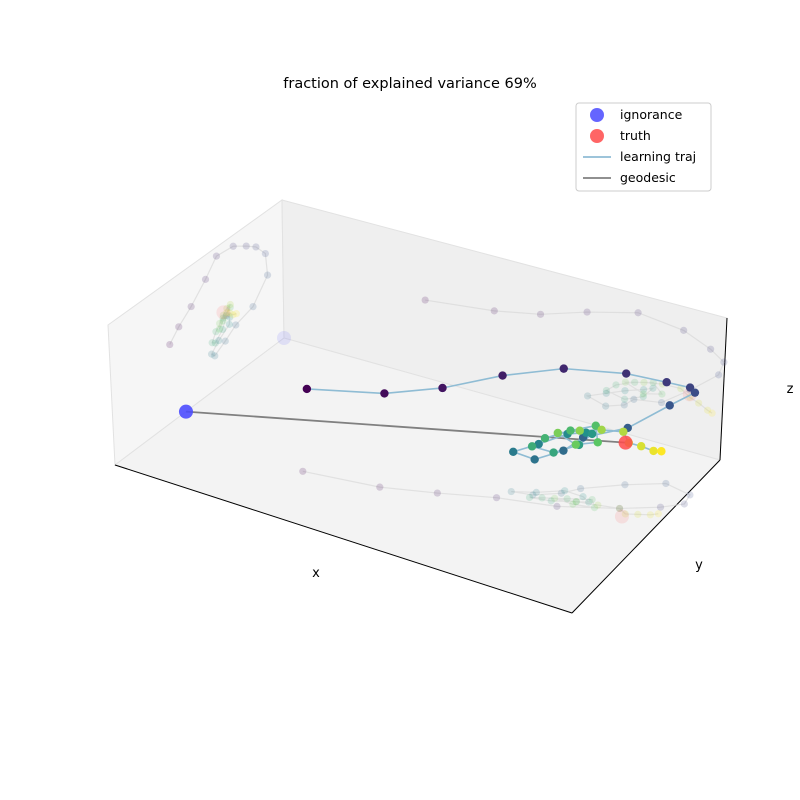 This screenshot has height=800, width=800. Describe the element at coordinates (185, 411) in the screenshot. I see `ignorance-marker` at that location.